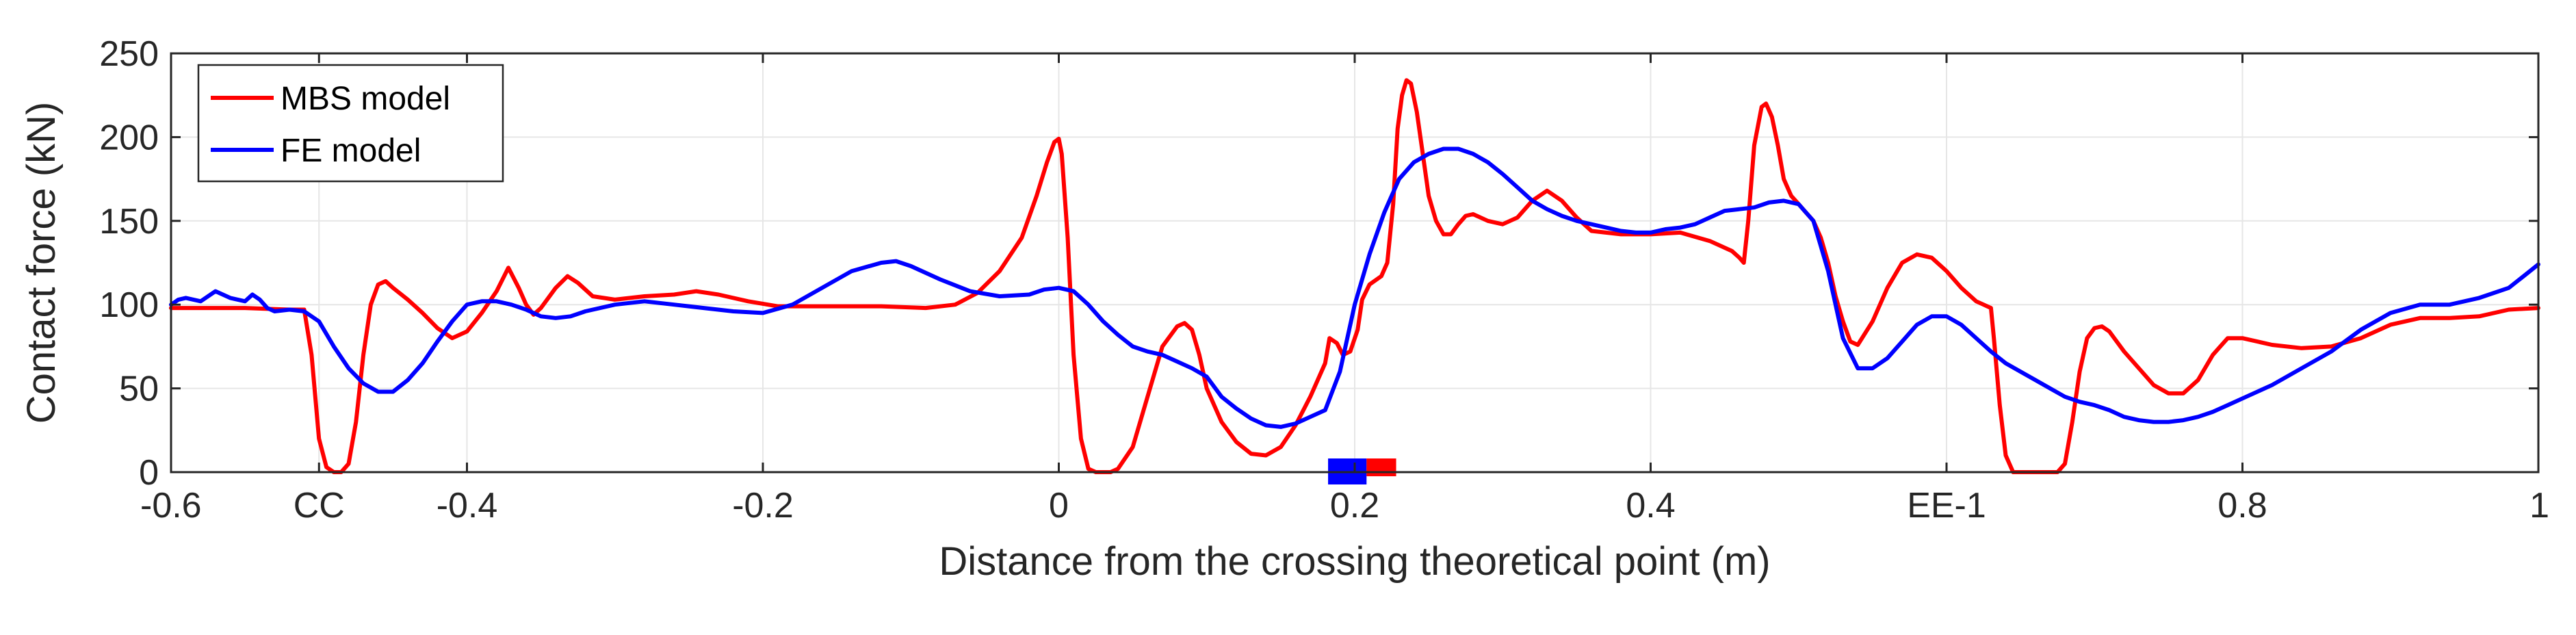  What do you see at coordinates (2242, 506) in the screenshot?
I see `x-tick-label: 0.8` at bounding box center [2242, 506].